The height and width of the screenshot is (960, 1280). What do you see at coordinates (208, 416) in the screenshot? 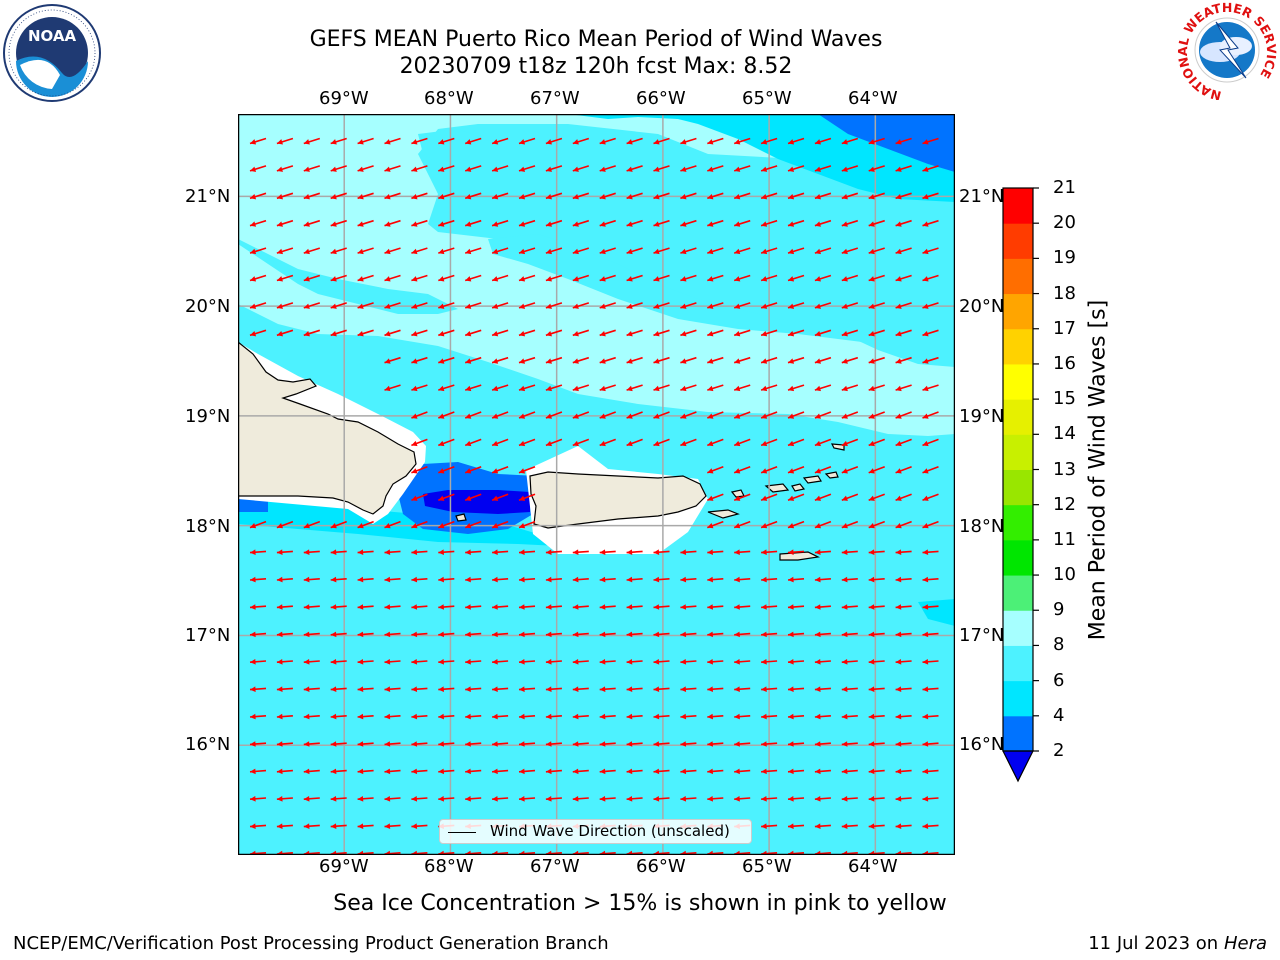
I see `lat-label-left-19n: 19°N` at bounding box center [208, 416].